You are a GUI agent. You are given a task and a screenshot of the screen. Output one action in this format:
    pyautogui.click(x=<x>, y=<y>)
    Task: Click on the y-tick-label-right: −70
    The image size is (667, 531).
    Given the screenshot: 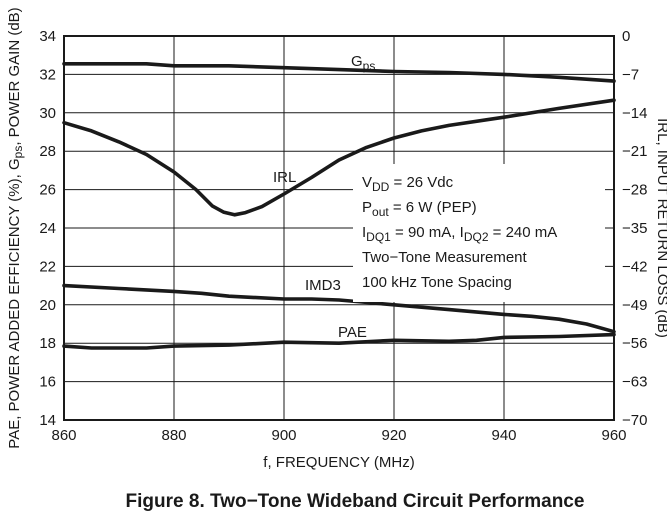 What is the action you would take?
    pyautogui.click(x=634, y=420)
    